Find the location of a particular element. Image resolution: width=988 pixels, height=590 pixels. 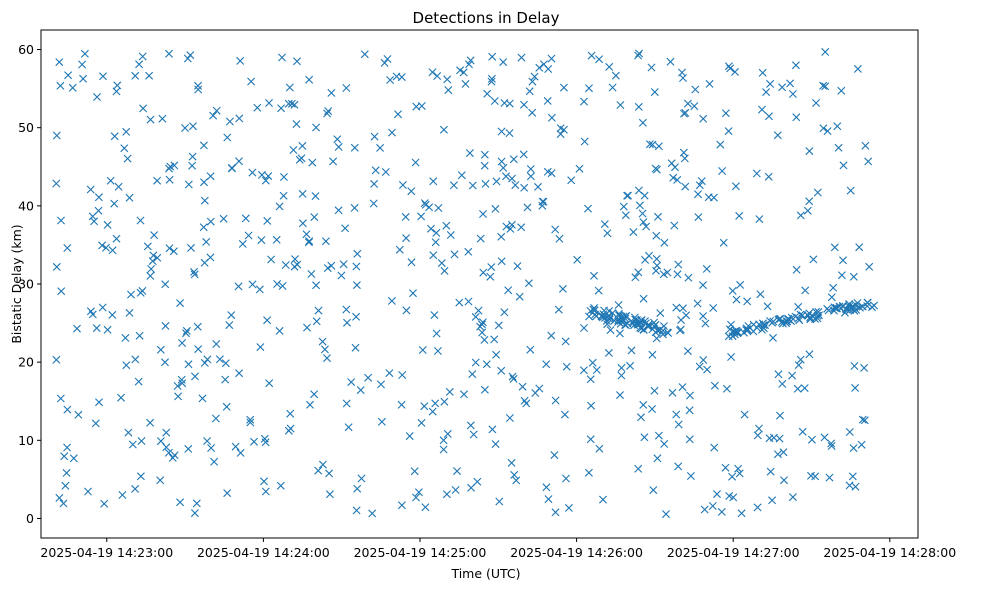

x-tick-label: 2025-04-19 14:23:00 is located at coordinates (106, 552).